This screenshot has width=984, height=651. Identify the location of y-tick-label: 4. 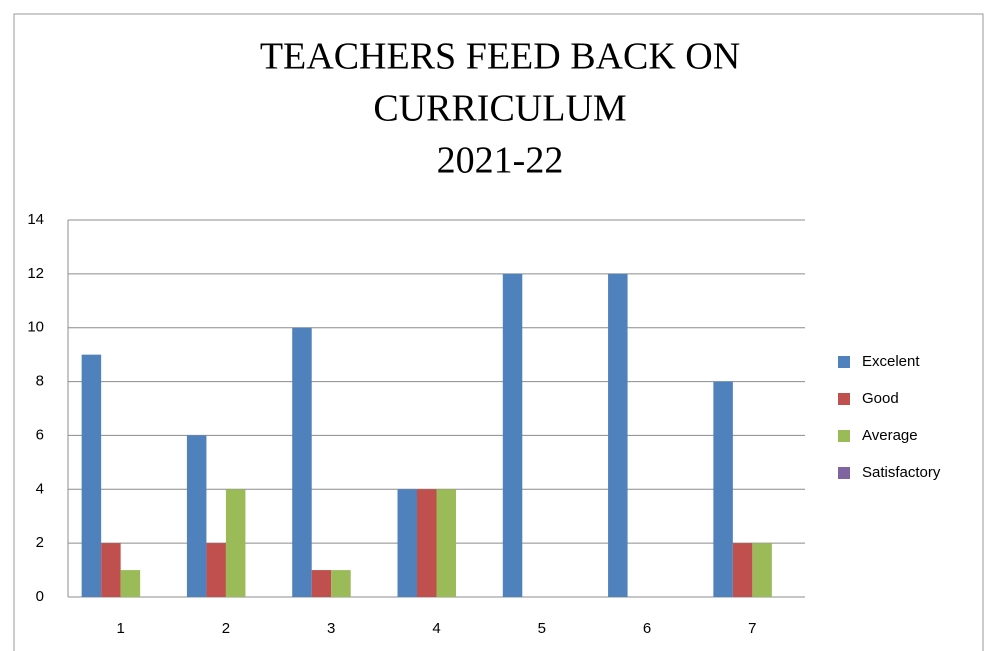
(40, 488).